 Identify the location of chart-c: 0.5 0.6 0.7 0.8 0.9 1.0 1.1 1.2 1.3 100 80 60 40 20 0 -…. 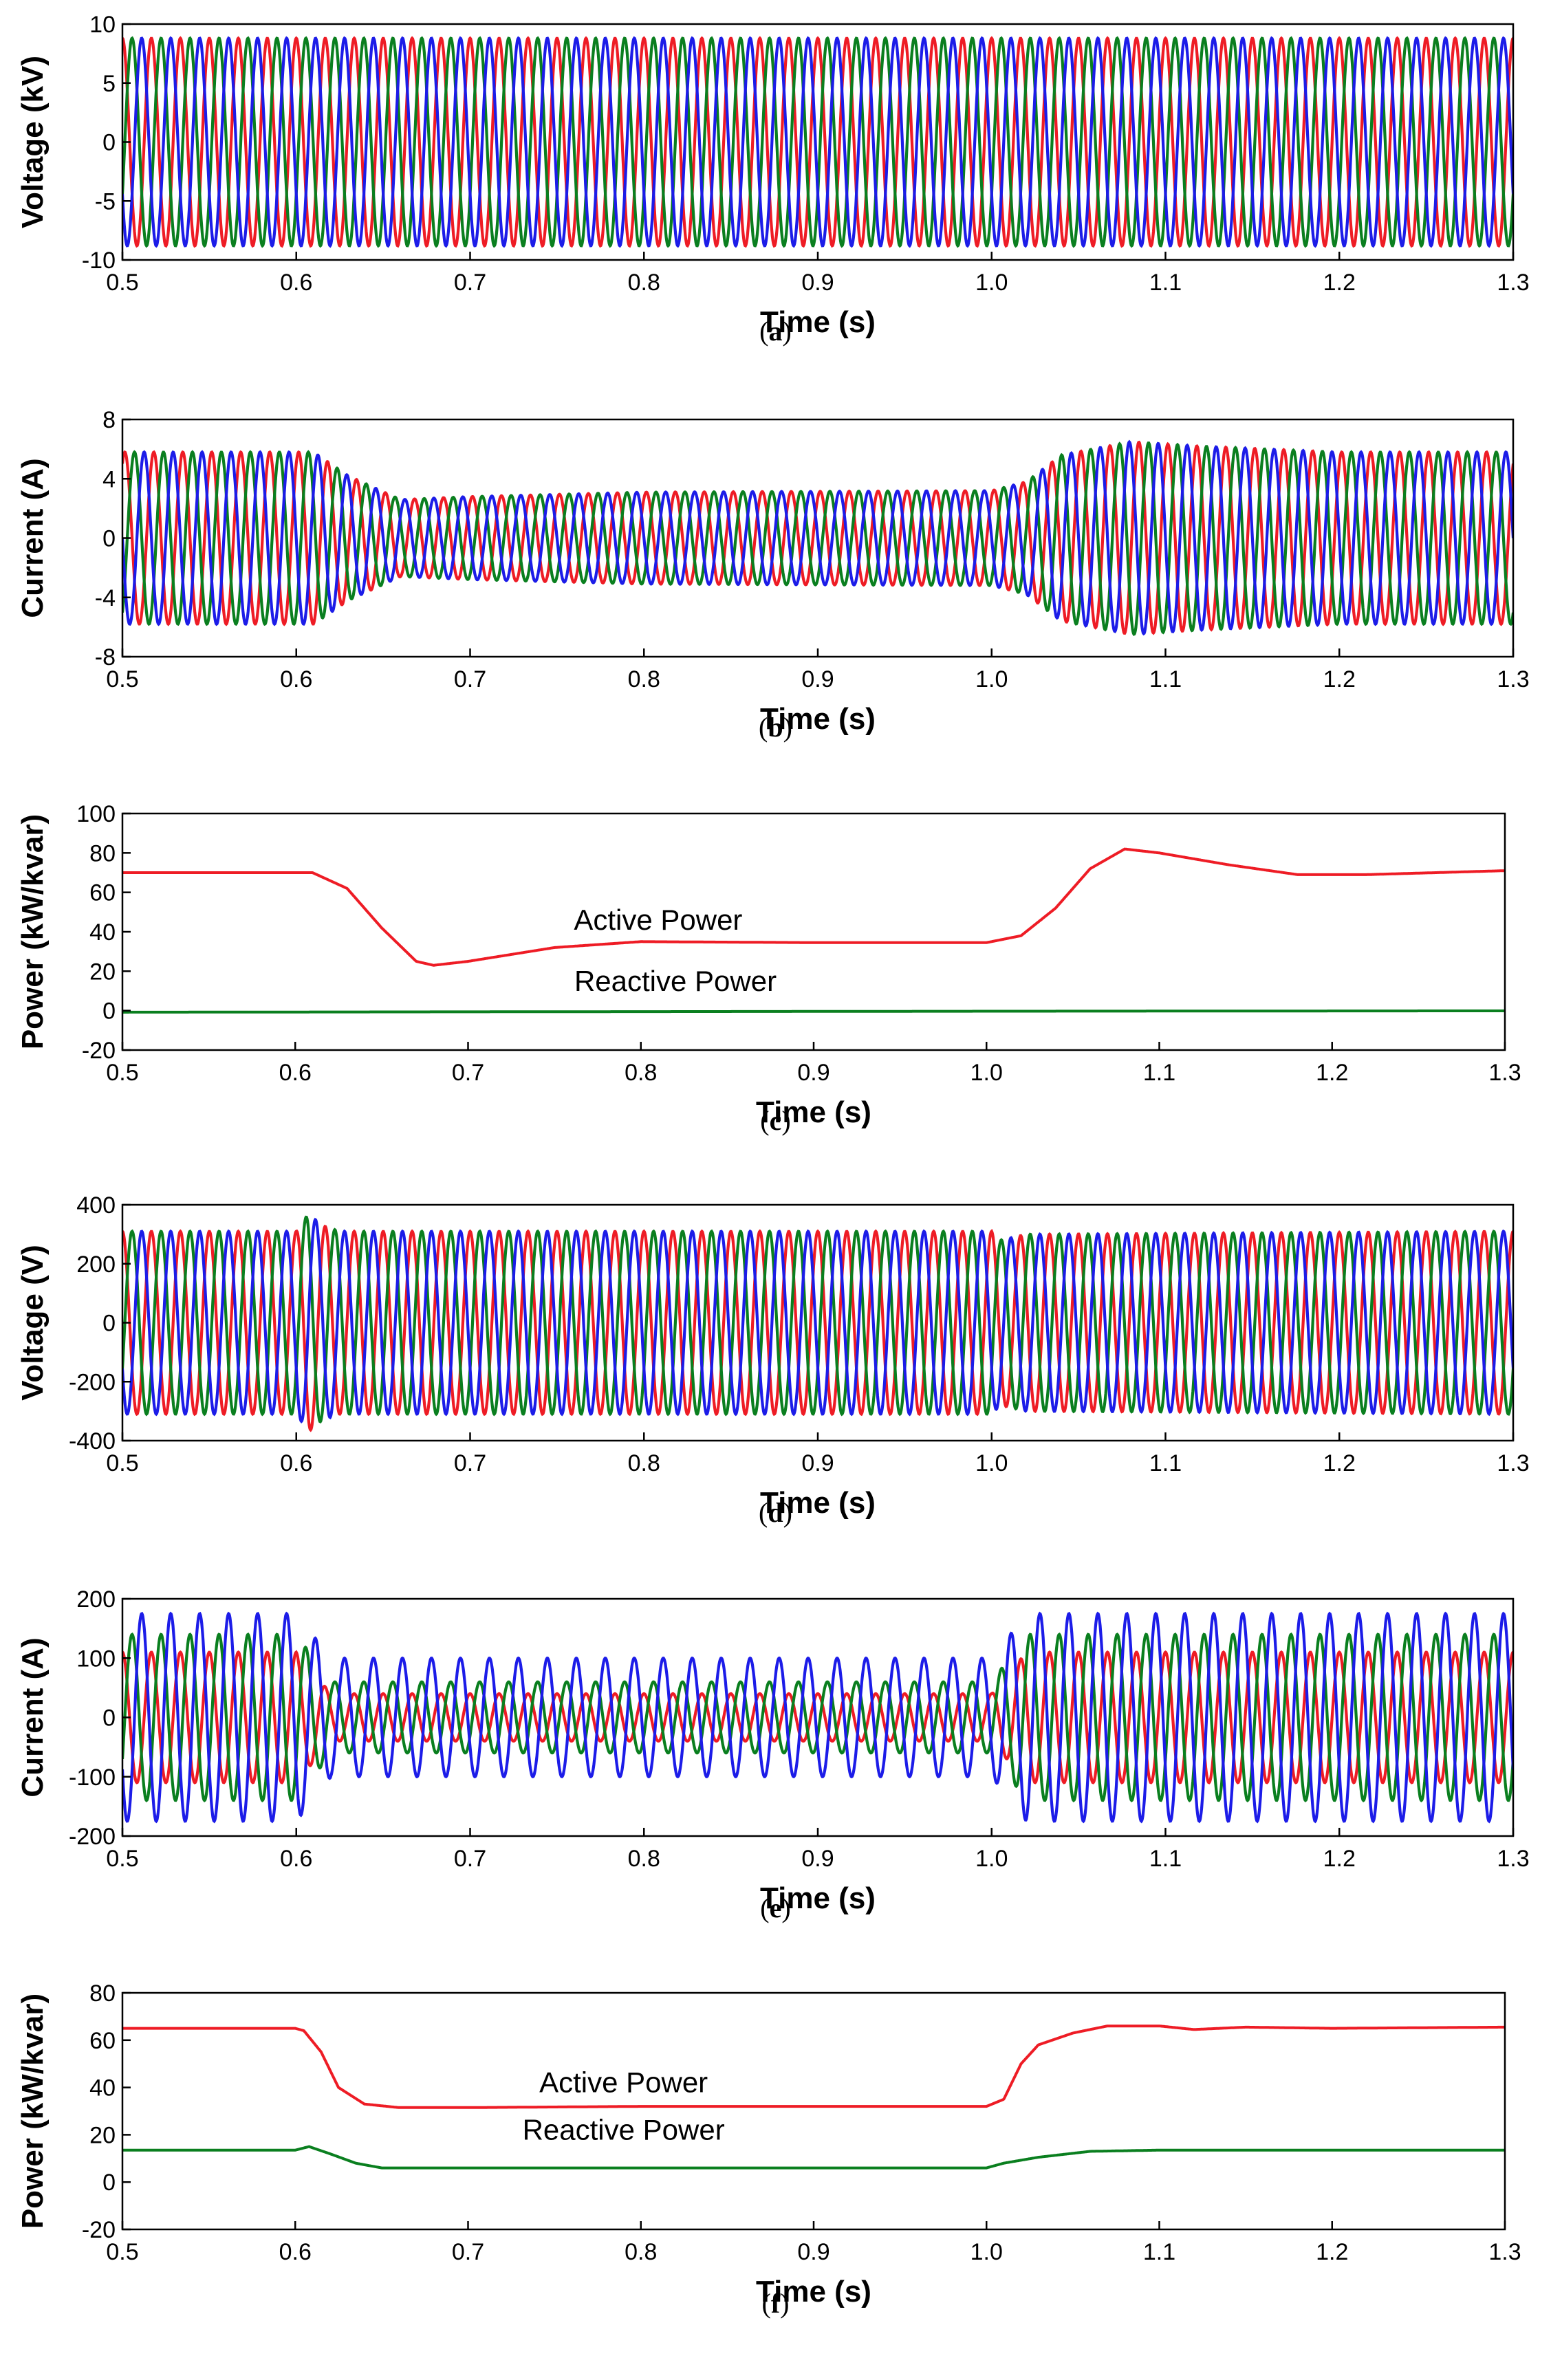
(768, 965).